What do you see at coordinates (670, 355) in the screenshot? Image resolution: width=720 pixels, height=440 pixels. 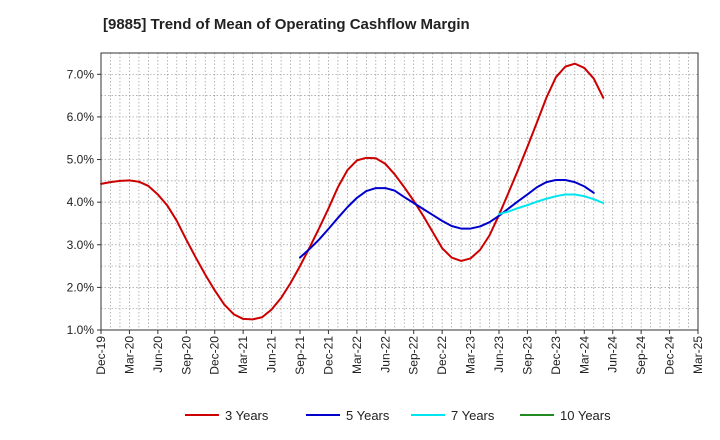 I see `x-tick-label: Dec-24` at bounding box center [670, 355].